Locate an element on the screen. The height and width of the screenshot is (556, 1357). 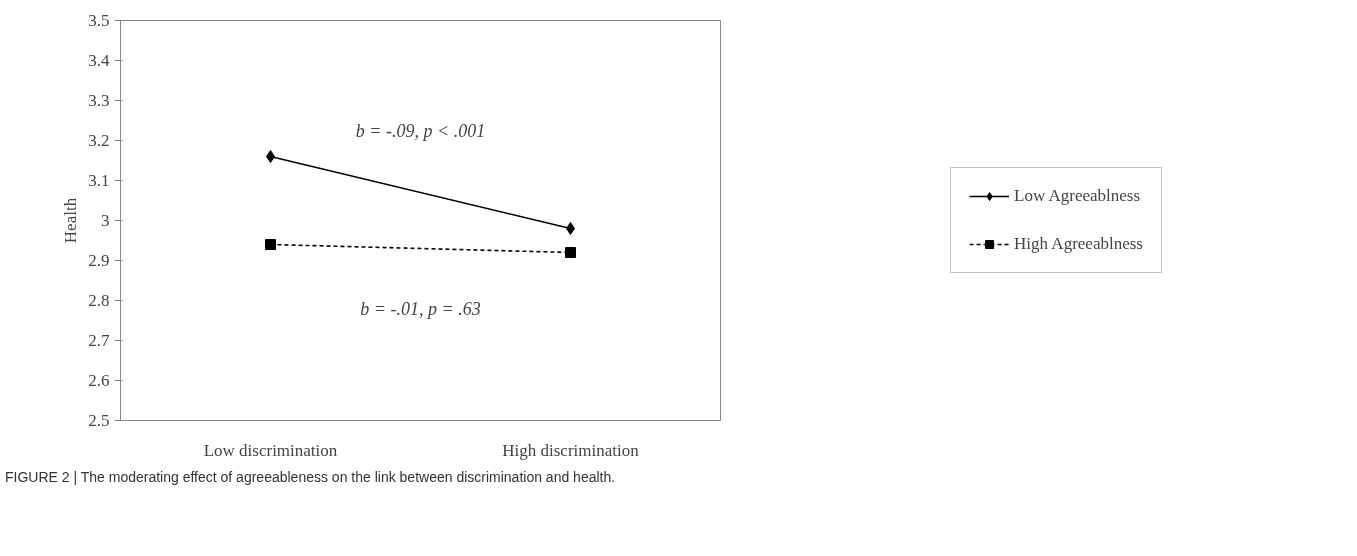
y-tick-label: 3.2 is located at coordinates (99, 140).